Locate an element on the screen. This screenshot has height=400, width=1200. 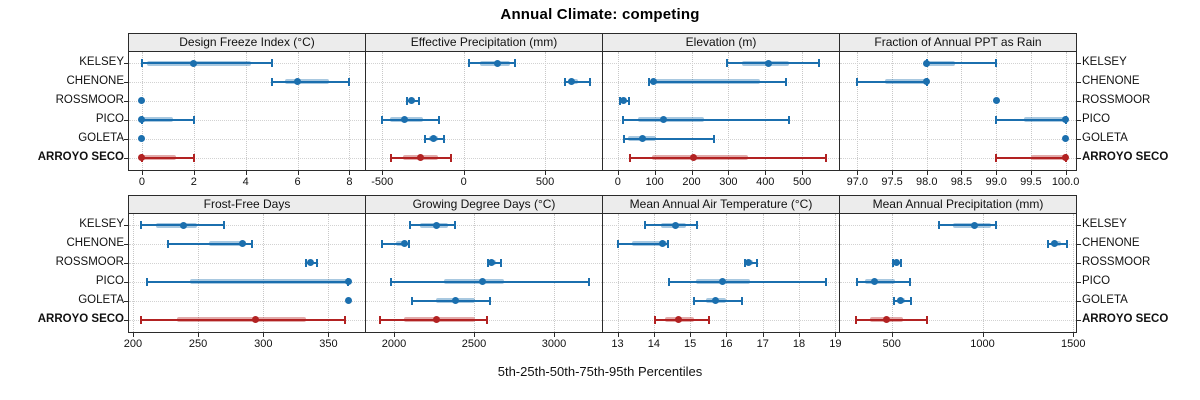
panel-strip-mean-annual-precipitation: Mean Annual Precipitation (mm) is located at coordinates (958, 204).